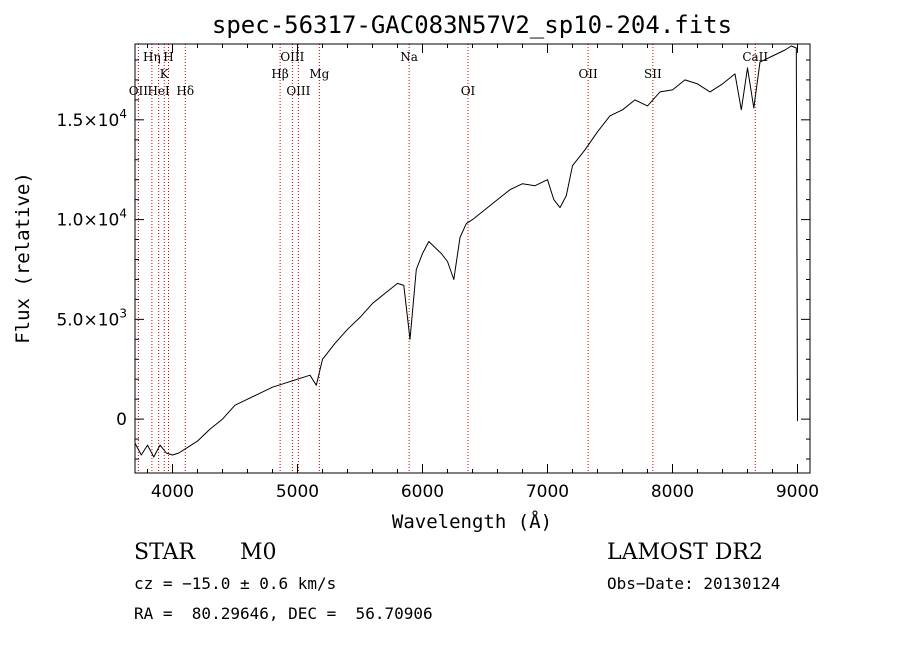 The image size is (900, 649). Describe the element at coordinates (121, 420) in the screenshot. I see `y-tick-label: 0` at that location.